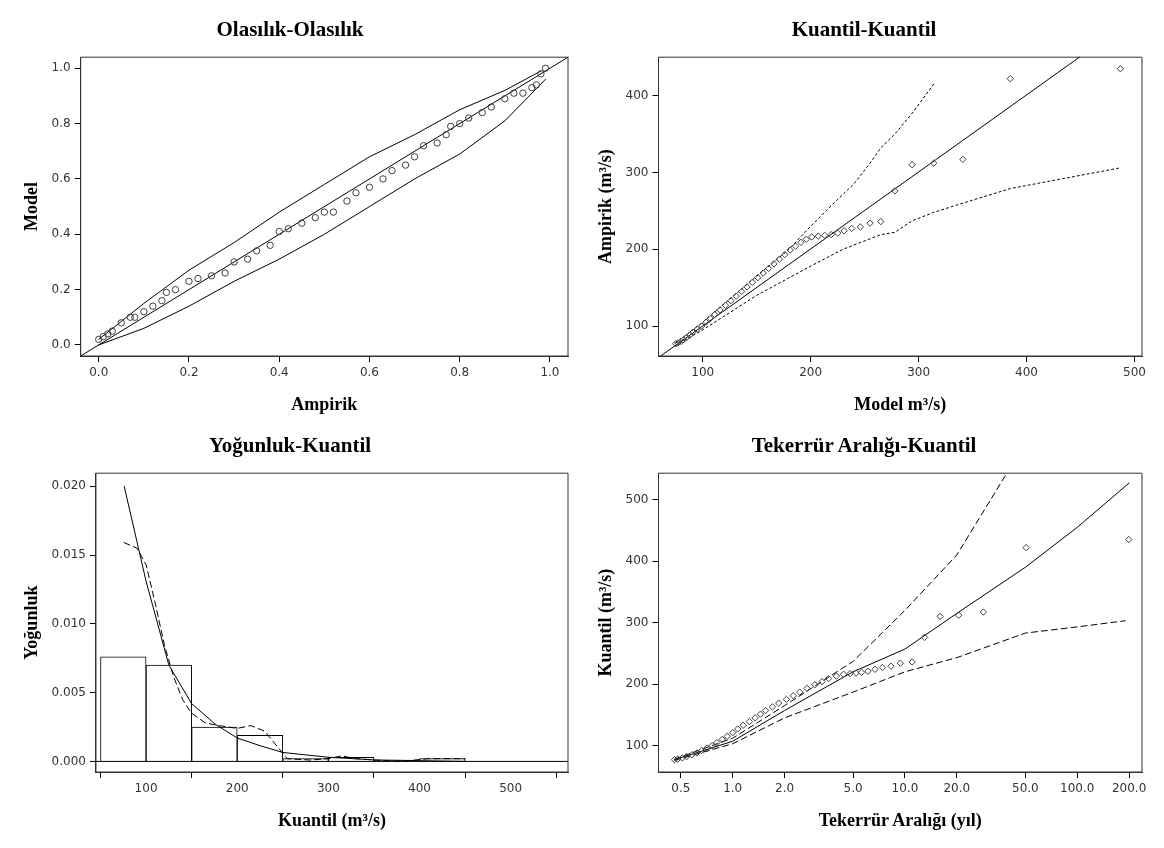 The image size is (1164, 848). Describe the element at coordinates (99, 372) in the screenshot. I see `x-tick-label: 0.0` at that location.